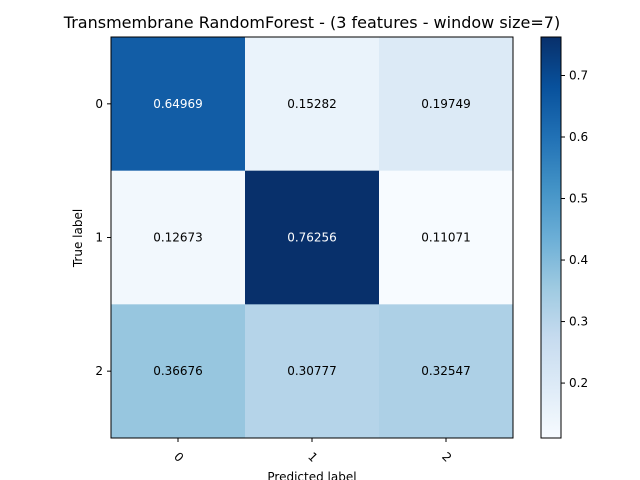 This screenshot has height=480, width=640. I want to click on colorbar-tick-label: 0.6, so click(578, 137).